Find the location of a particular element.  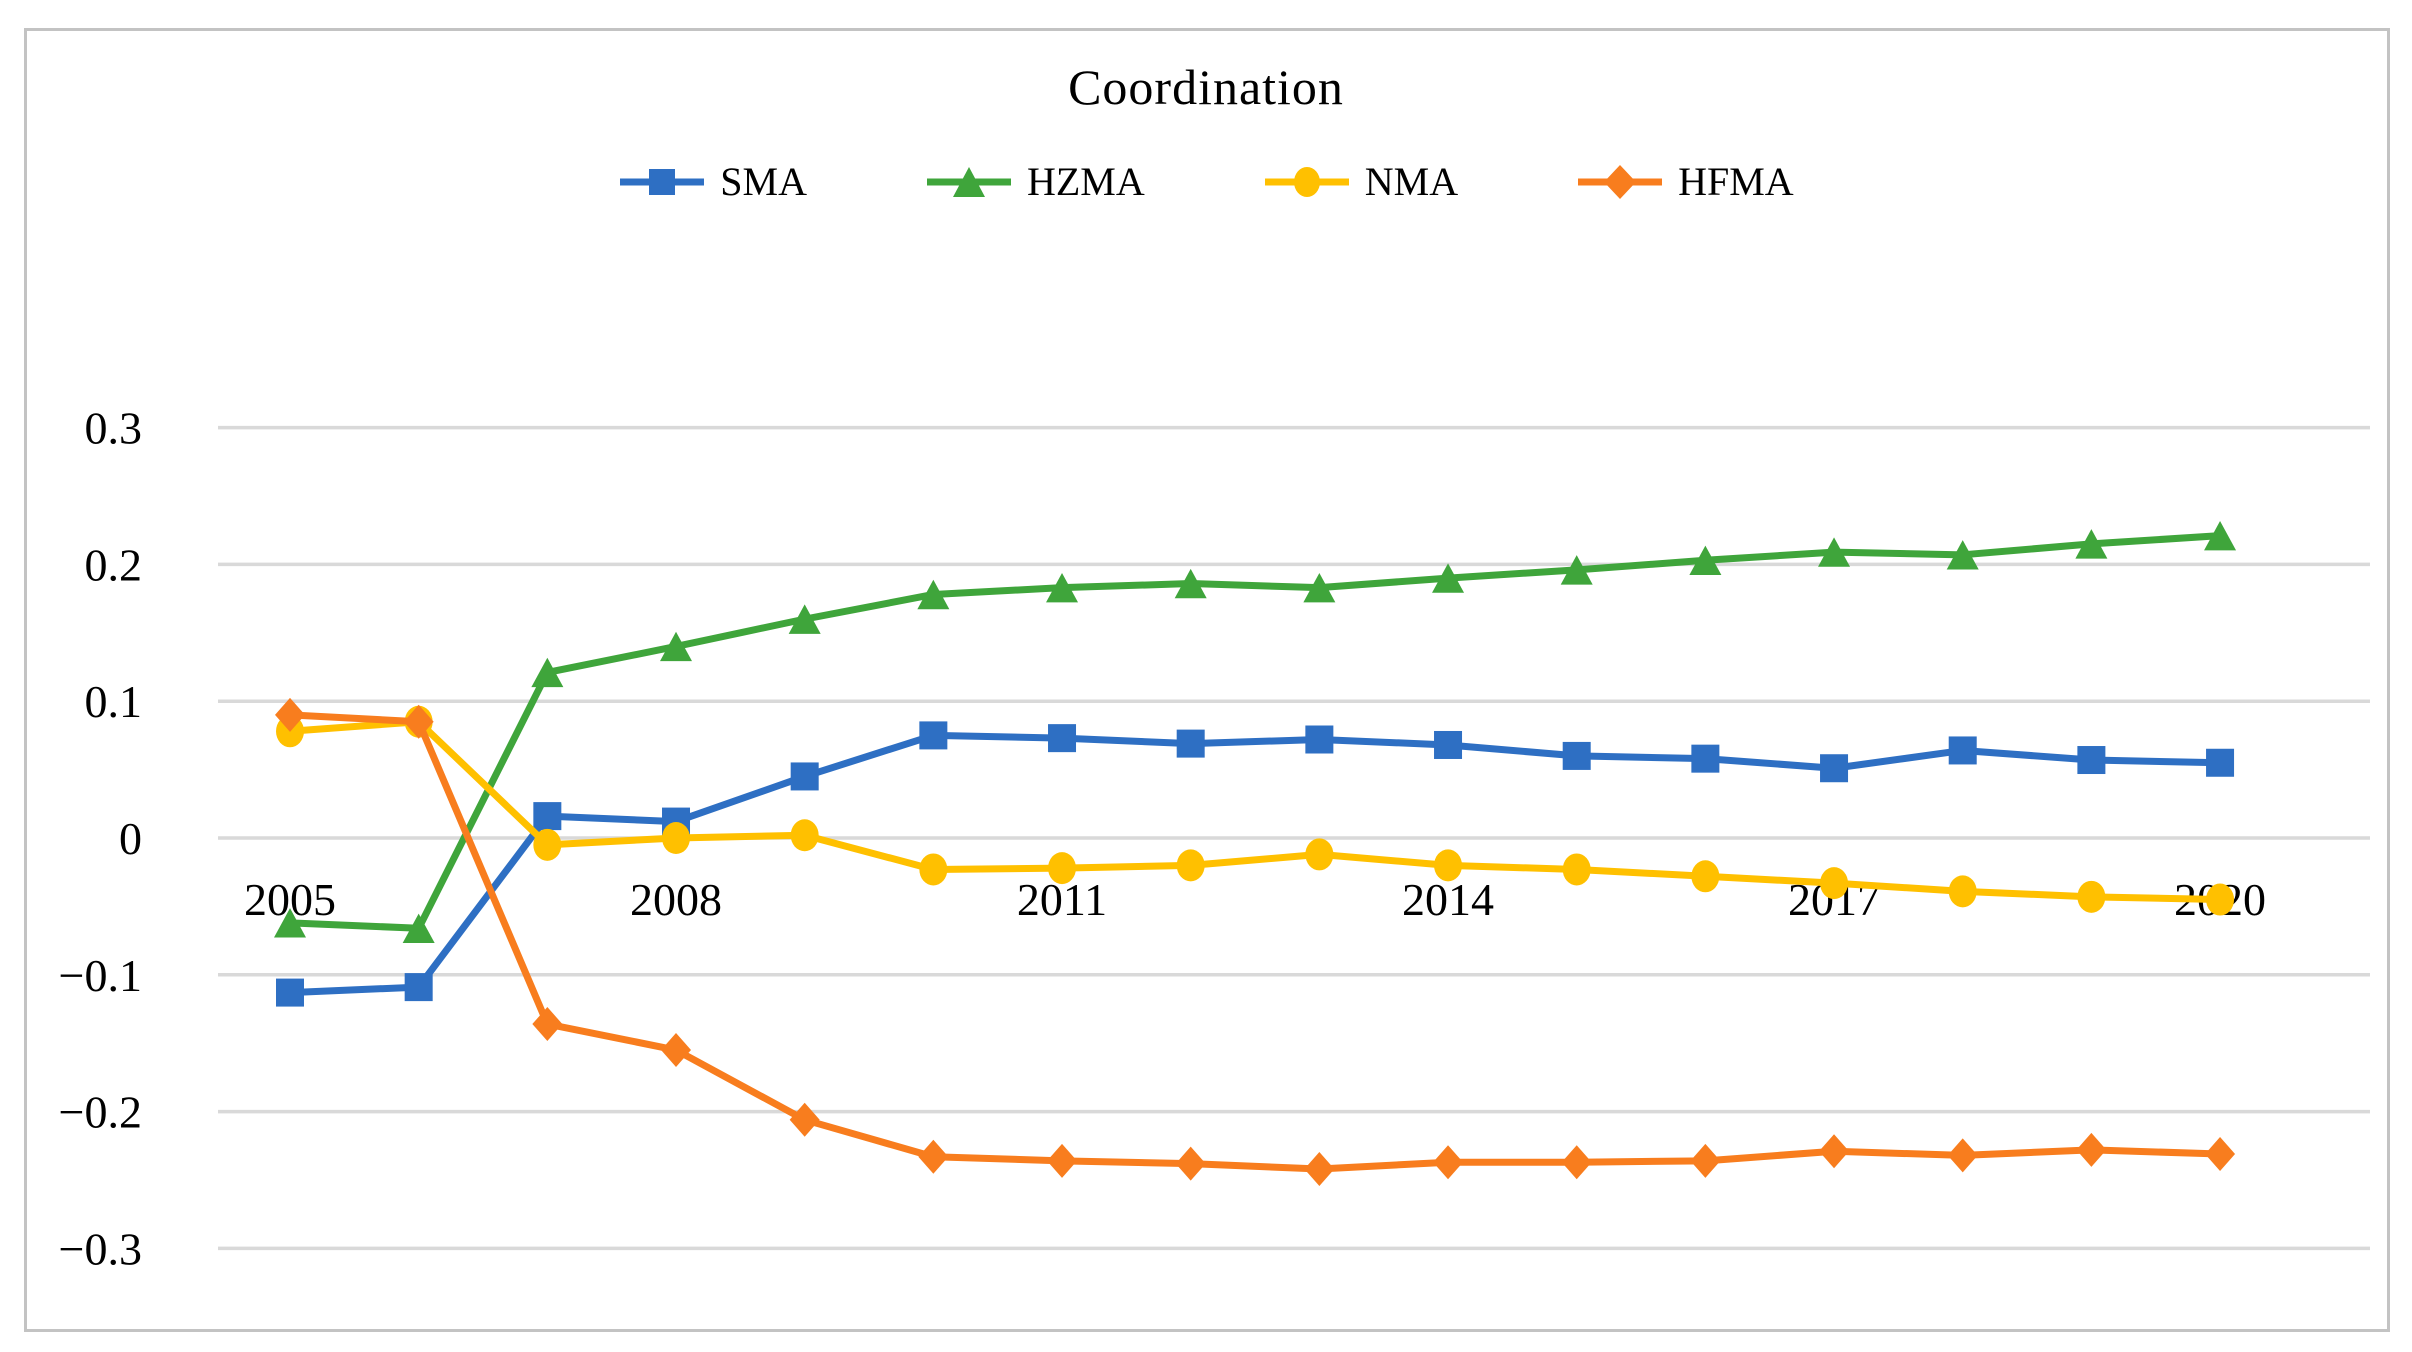

marker-sma-2018 is located at coordinates (1962, 750).